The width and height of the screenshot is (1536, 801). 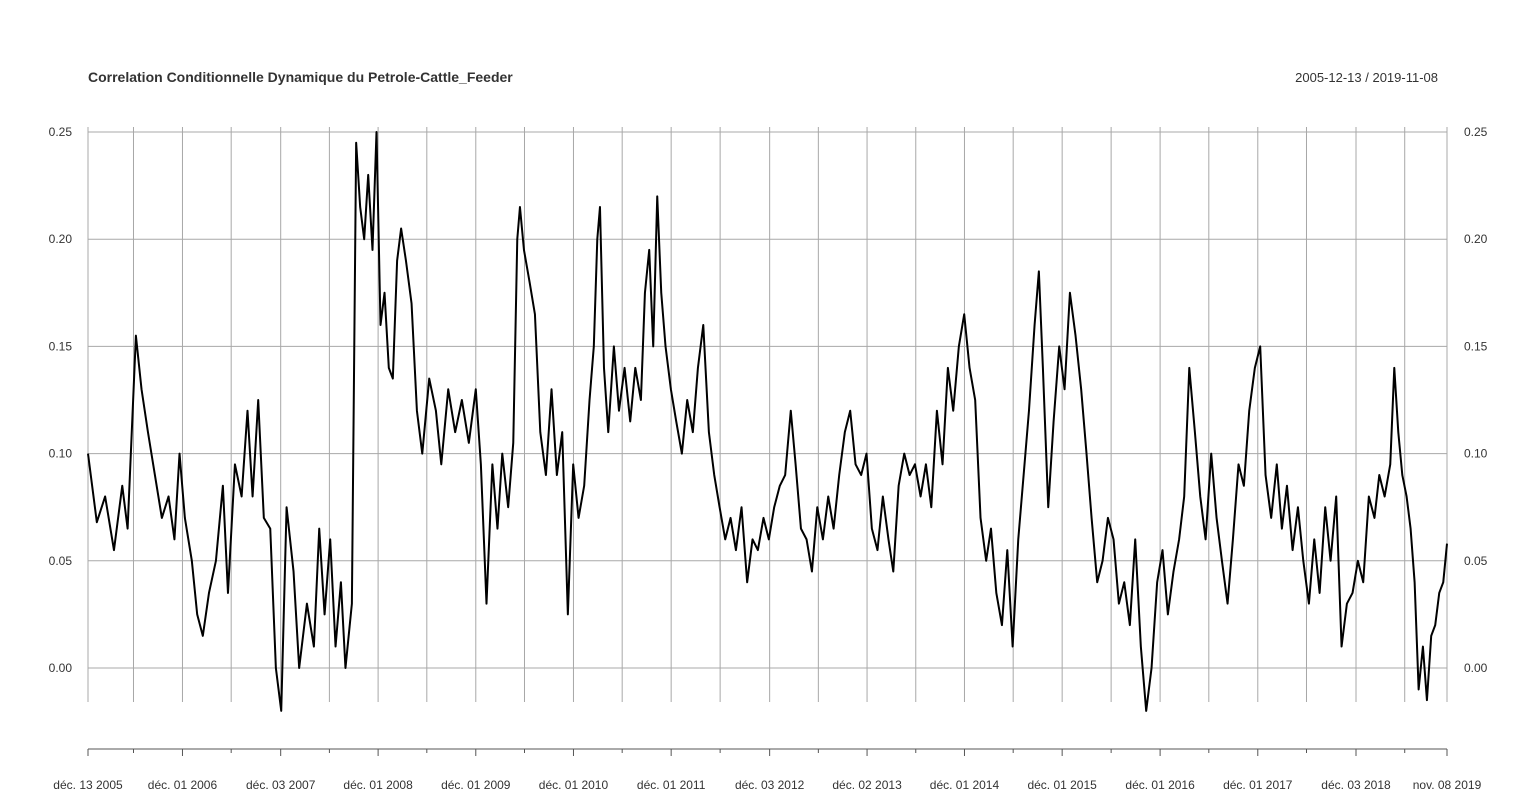 What do you see at coordinates (88, 785) in the screenshot?
I see `x-tick-label: déc. 13 2005` at bounding box center [88, 785].